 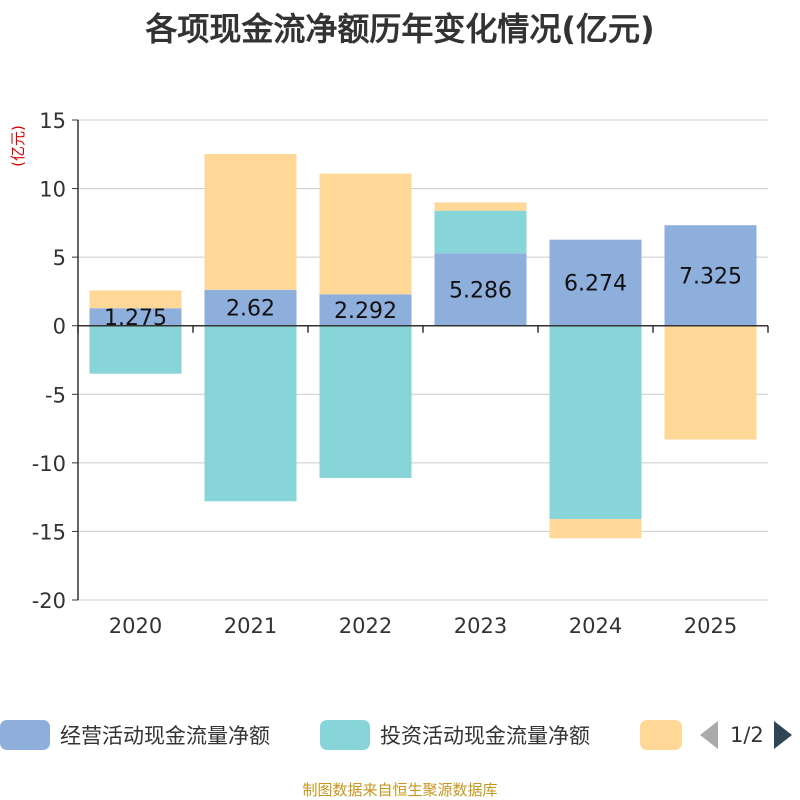 I want to click on data-label-2022: 2.292, so click(x=365, y=311).